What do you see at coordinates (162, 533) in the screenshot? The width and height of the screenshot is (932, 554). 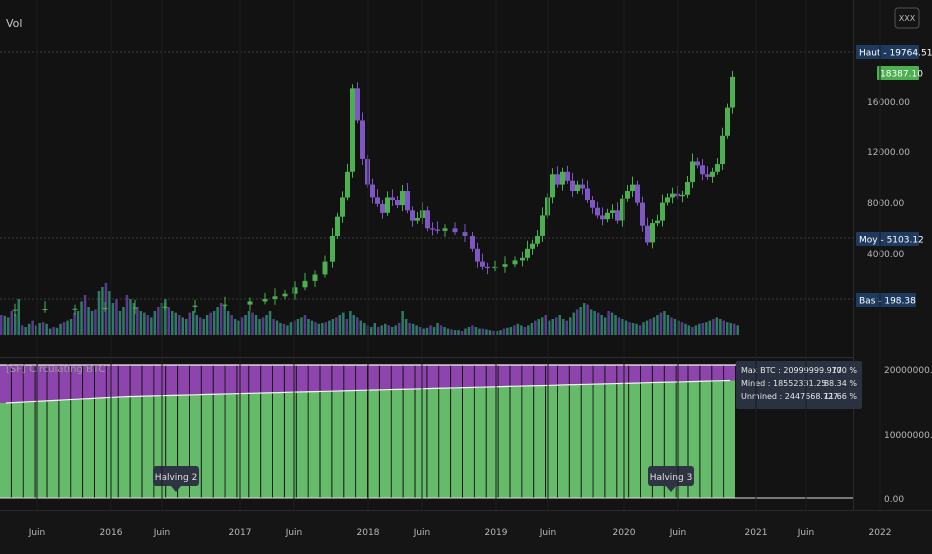 I see `time-tick: Juin` at bounding box center [162, 533].